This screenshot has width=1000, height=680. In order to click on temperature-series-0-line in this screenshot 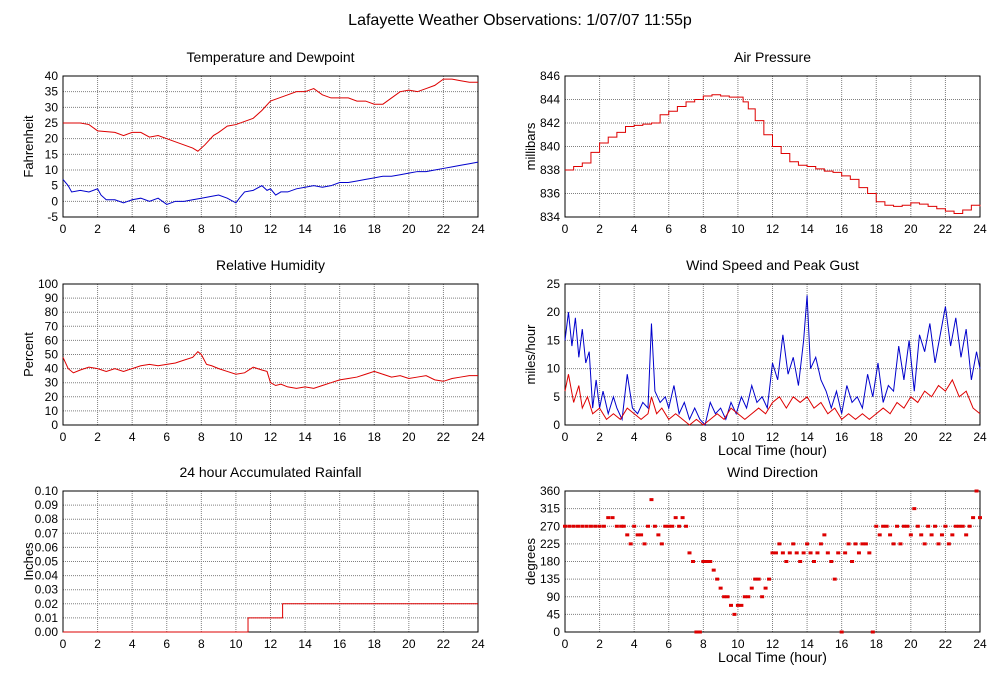, I will do `click(270, 115)`.